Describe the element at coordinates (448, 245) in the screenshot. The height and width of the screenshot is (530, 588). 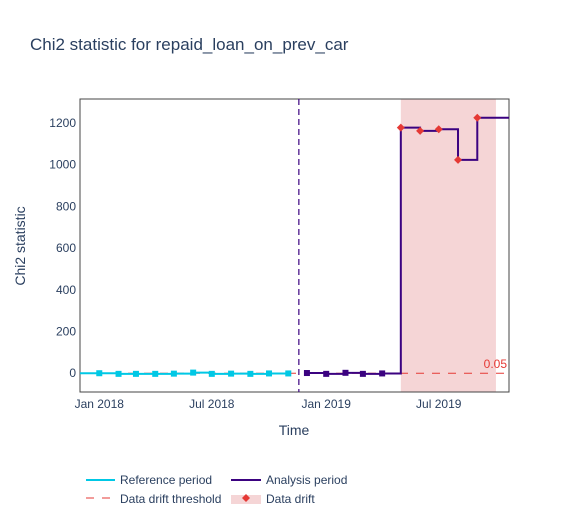
I see `drift-region` at that location.